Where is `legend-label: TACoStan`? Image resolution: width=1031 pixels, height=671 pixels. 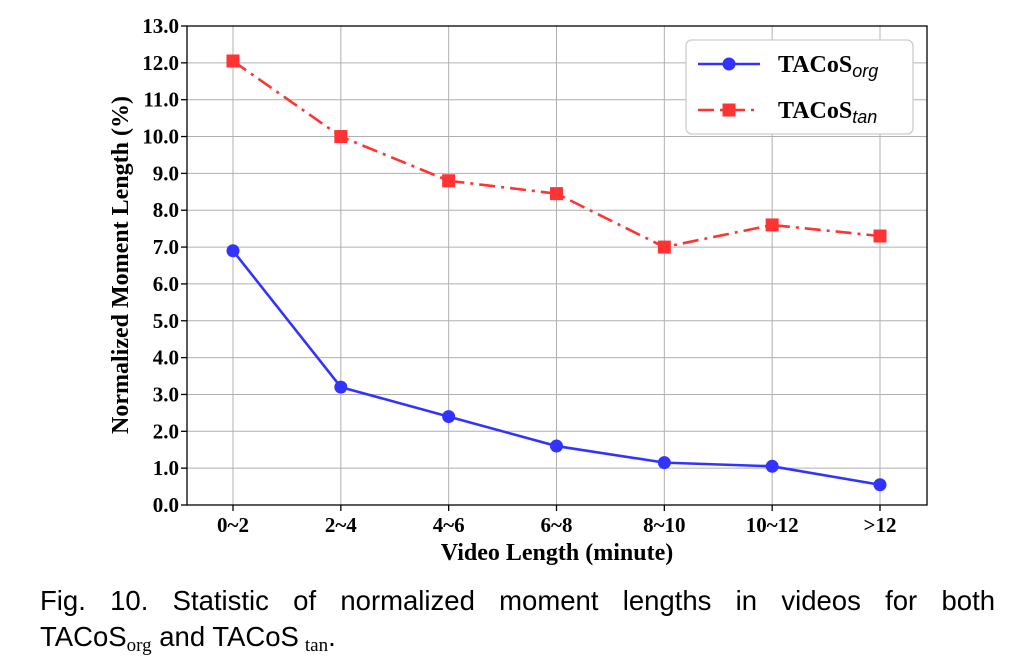
legend-label: TACoStan is located at coordinates (827, 112).